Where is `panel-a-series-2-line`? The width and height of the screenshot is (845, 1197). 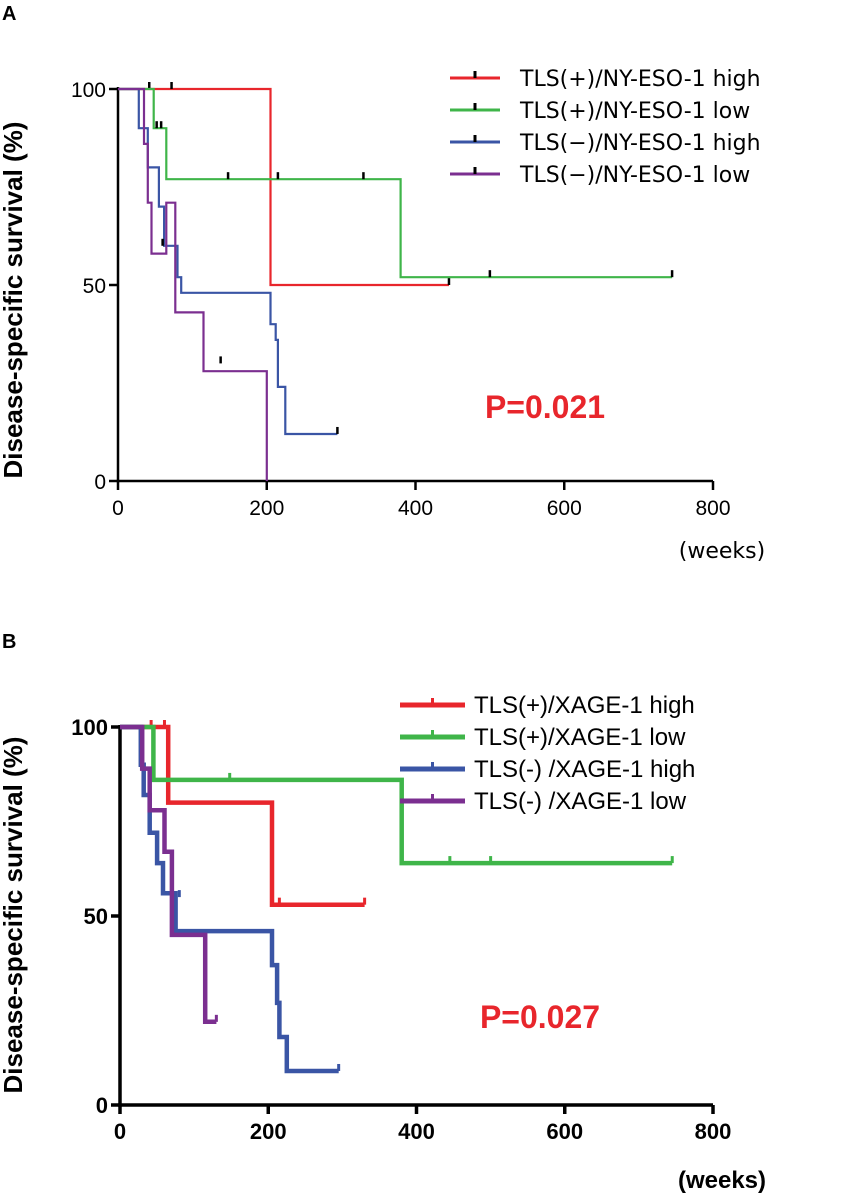
panel-a-series-2-line is located at coordinates (395, 183).